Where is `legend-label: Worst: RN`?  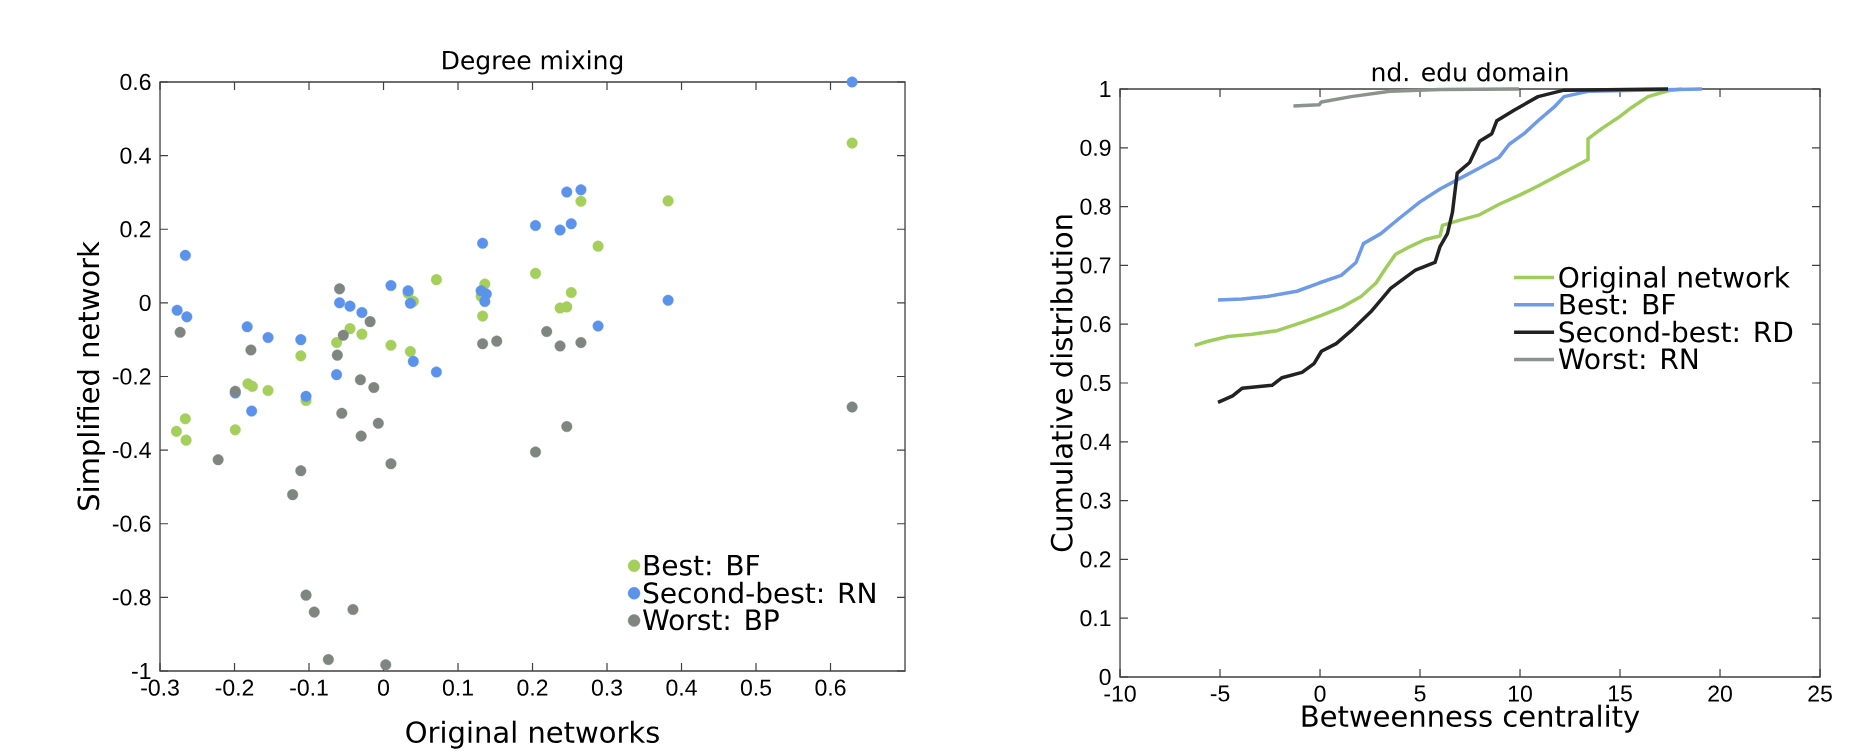 legend-label: Worst: RN is located at coordinates (1628, 359).